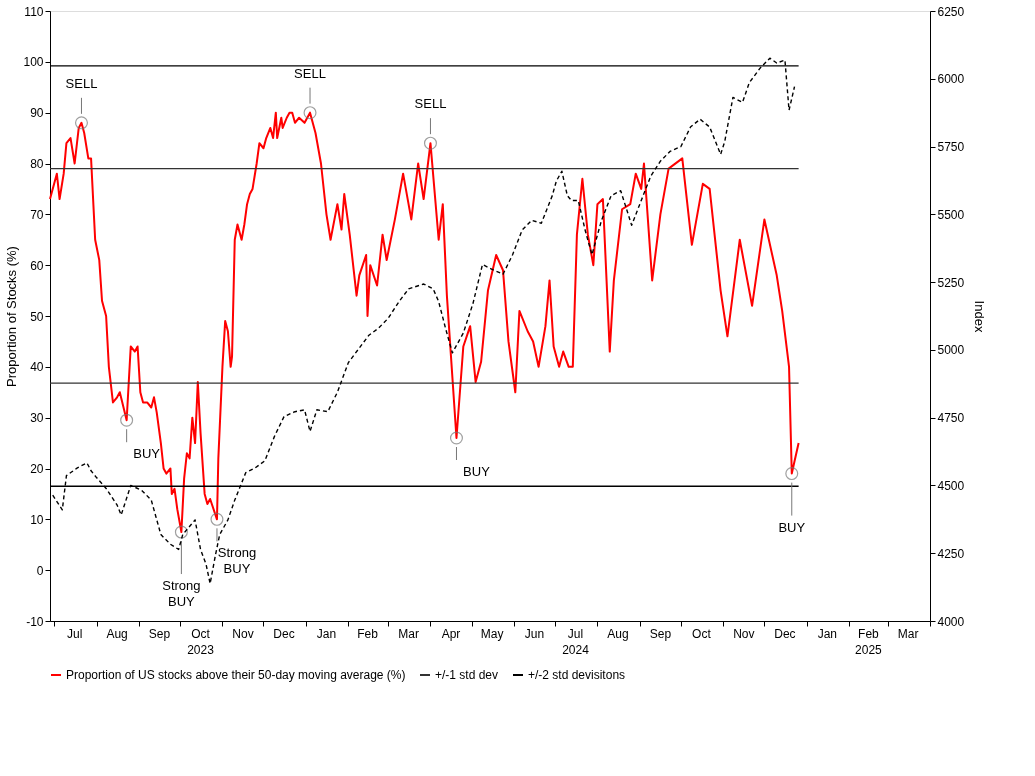  I want to click on y-tick-label: 60, so click(37, 265).